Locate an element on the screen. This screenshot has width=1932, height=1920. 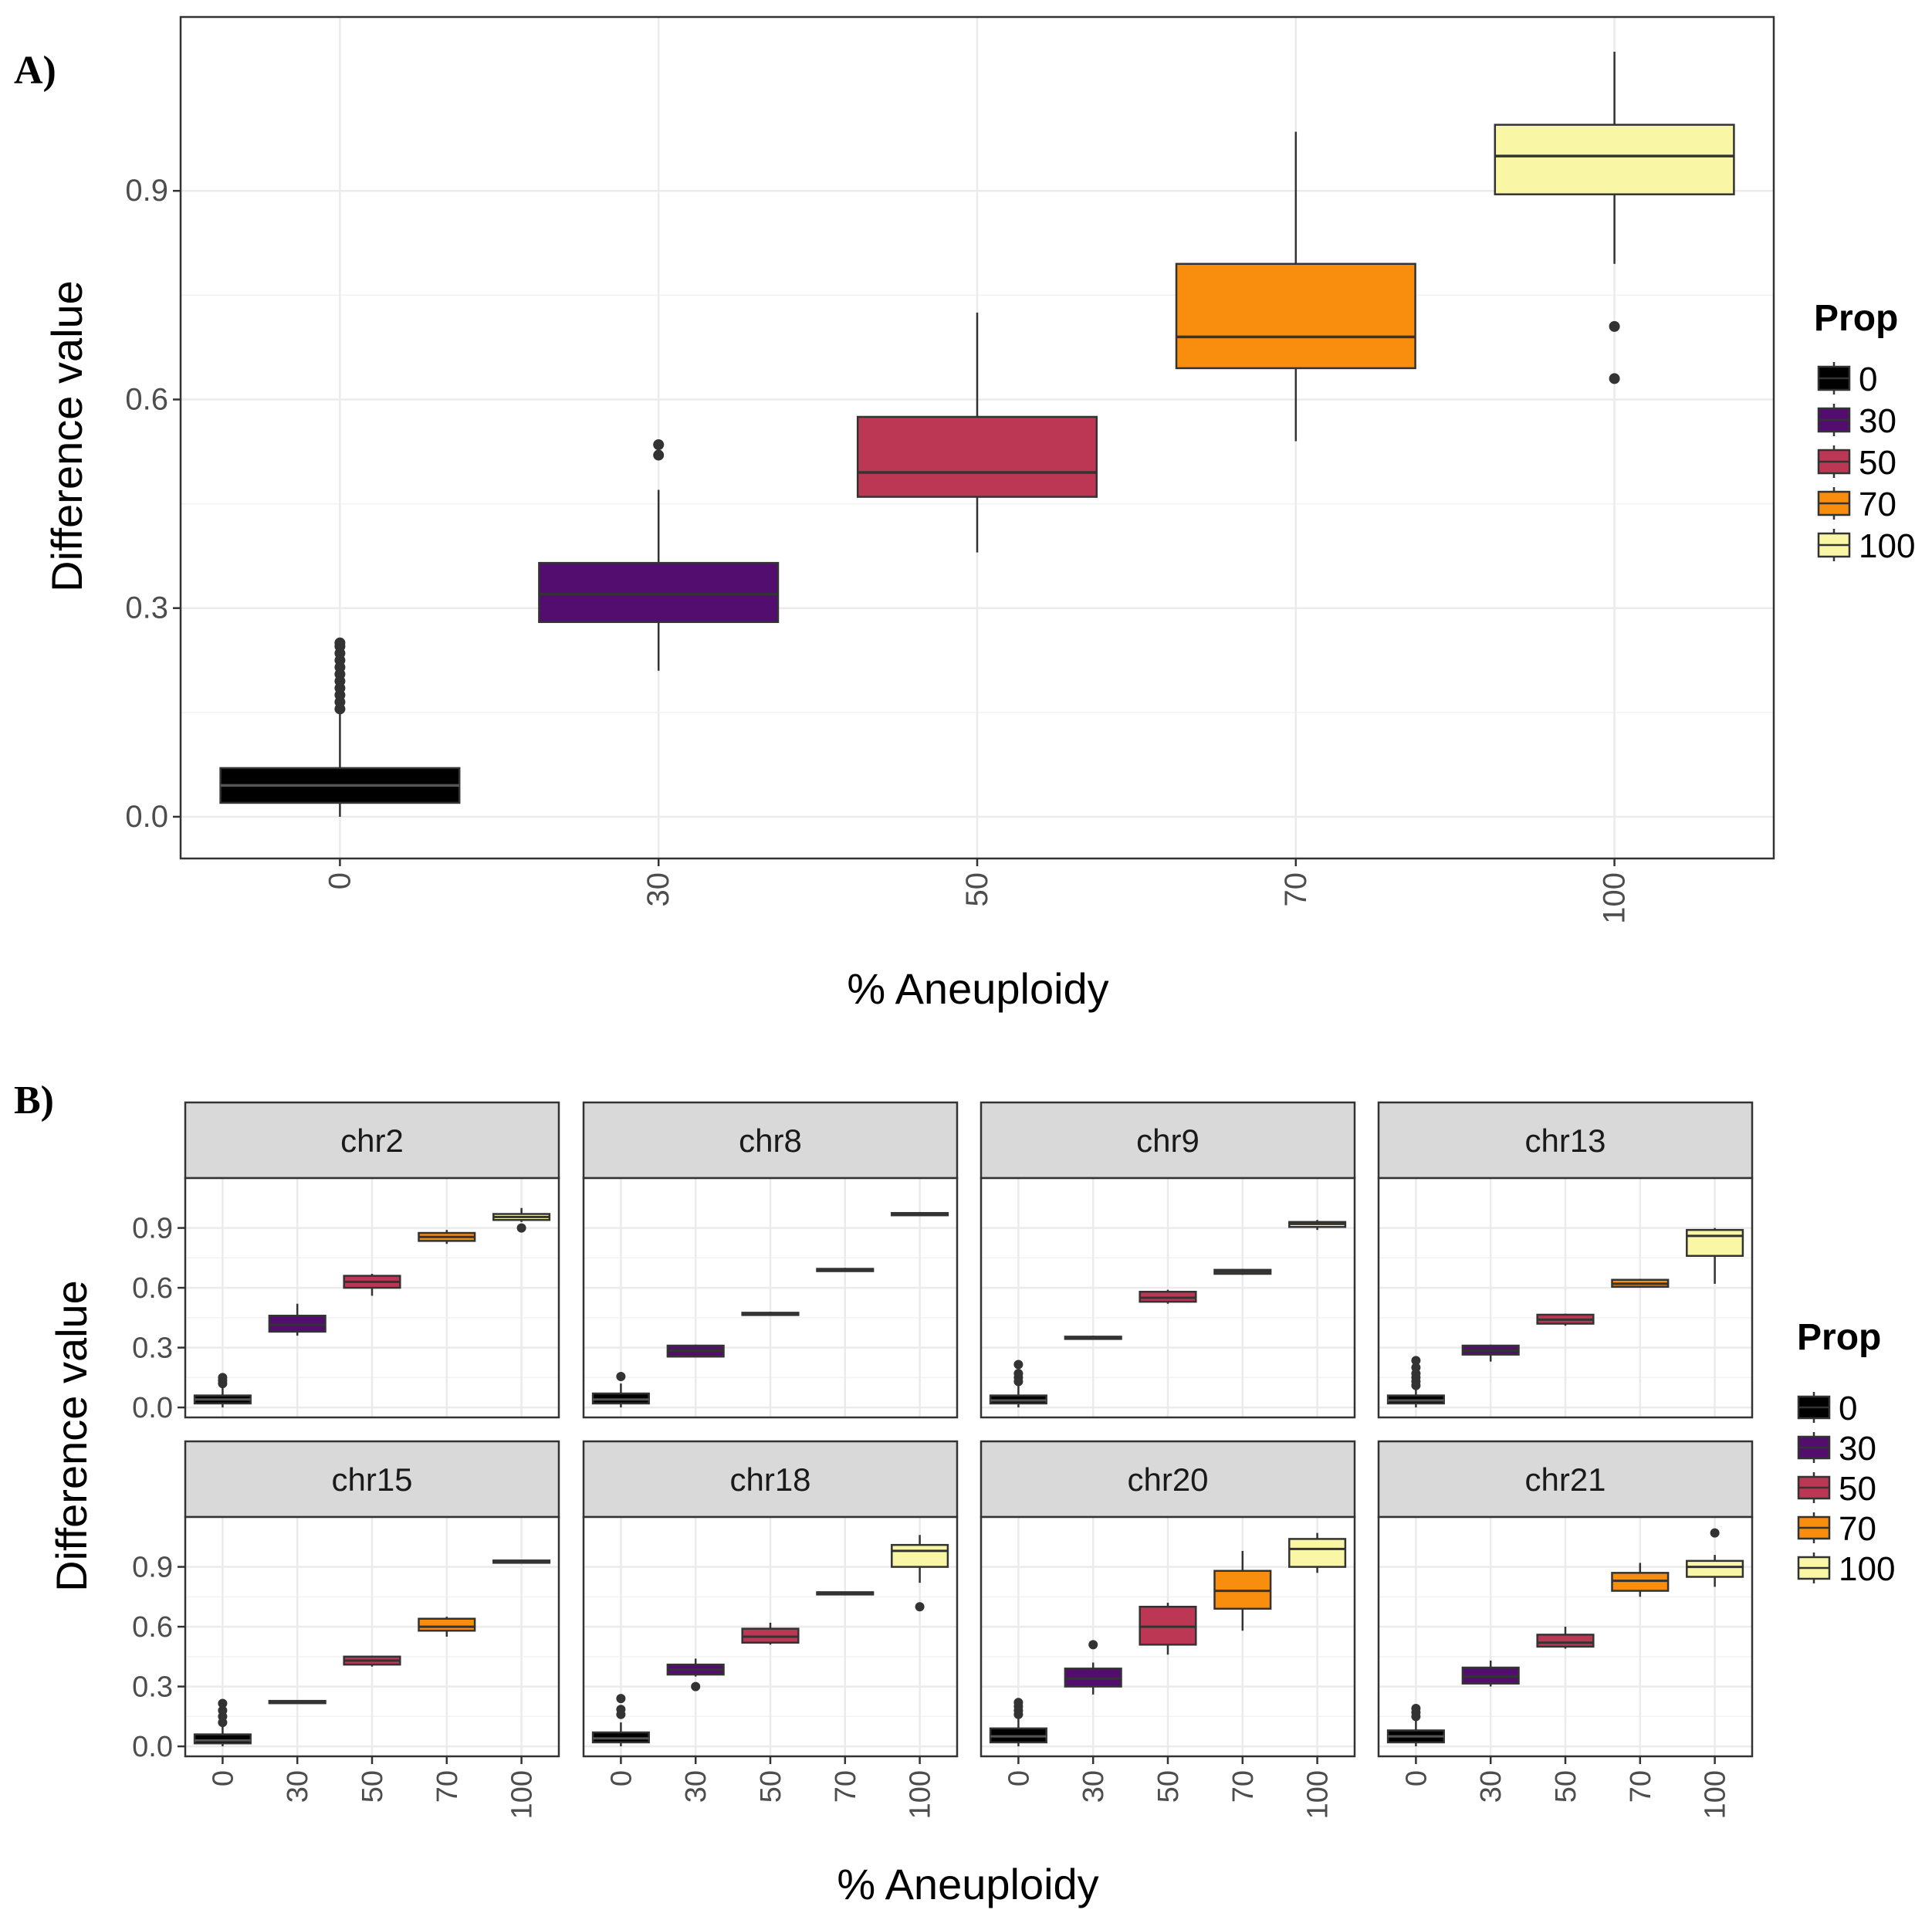
b-chr18-box-rect is located at coordinates (920, 1555).